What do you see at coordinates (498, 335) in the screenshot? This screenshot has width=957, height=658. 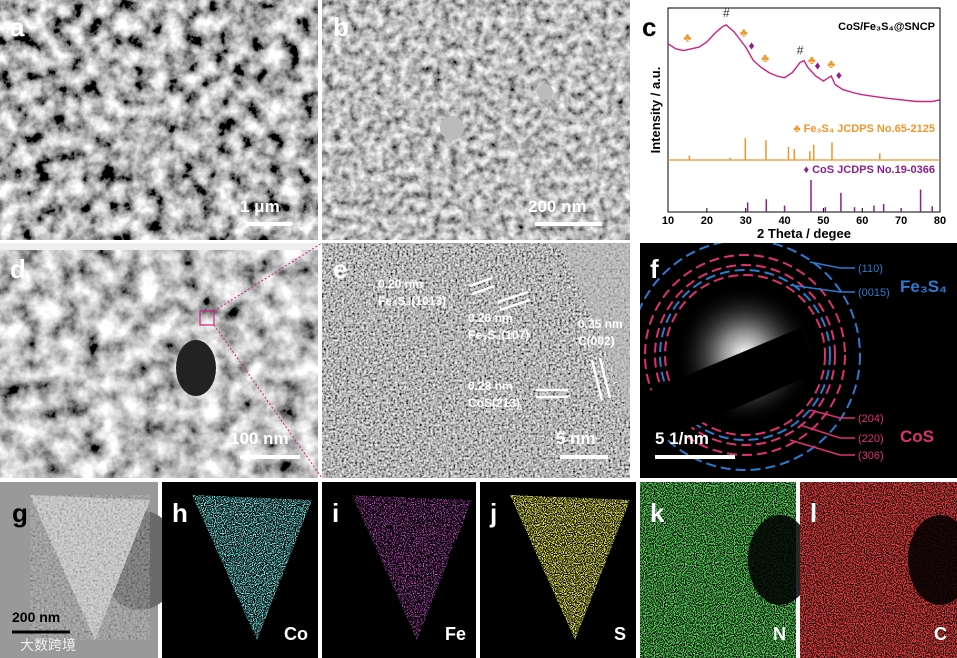 I see `lattice-label: Fe₃S₄(107)` at bounding box center [498, 335].